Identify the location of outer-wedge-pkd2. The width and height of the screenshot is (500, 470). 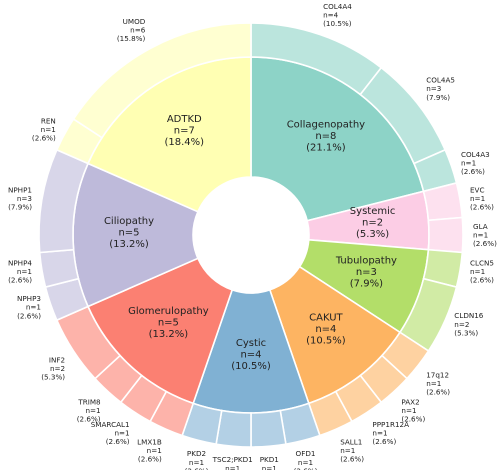
(202, 424).